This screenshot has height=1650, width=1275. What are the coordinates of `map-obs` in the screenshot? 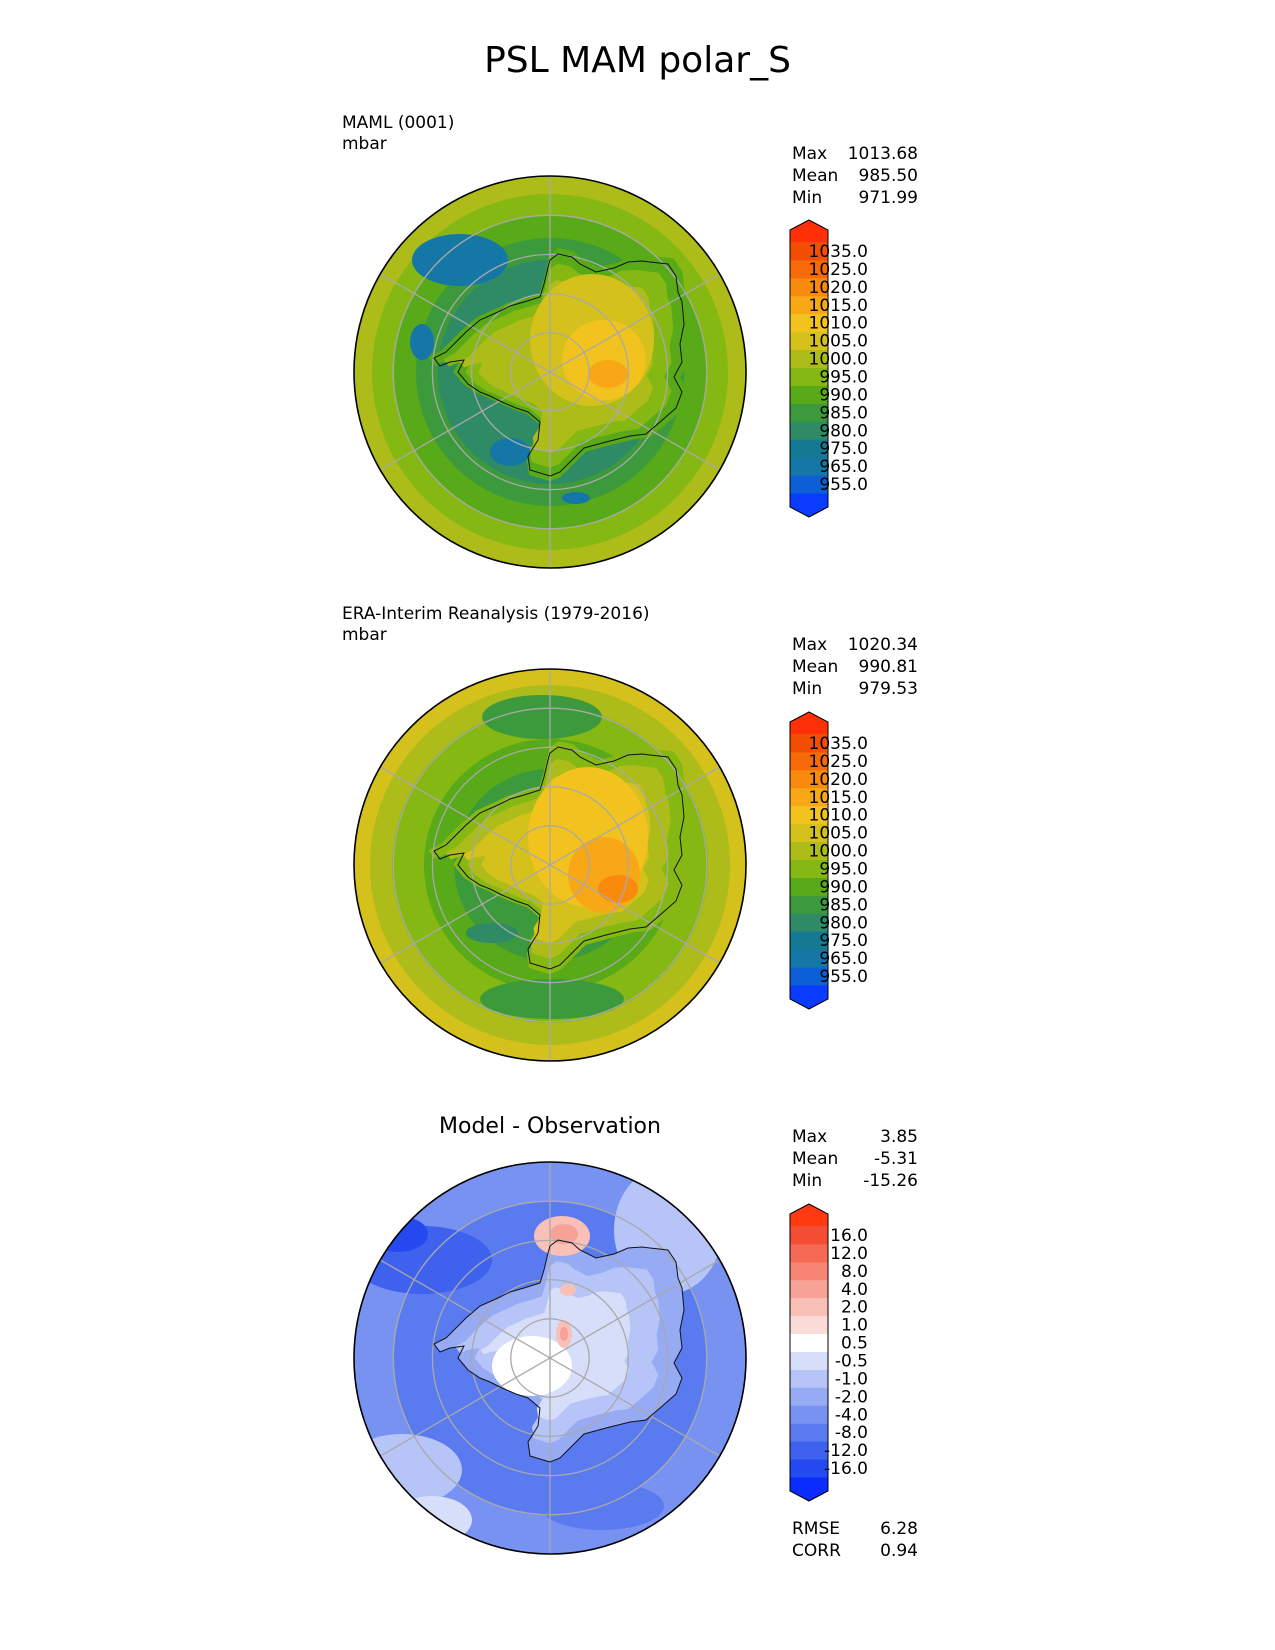 It's located at (550, 865).